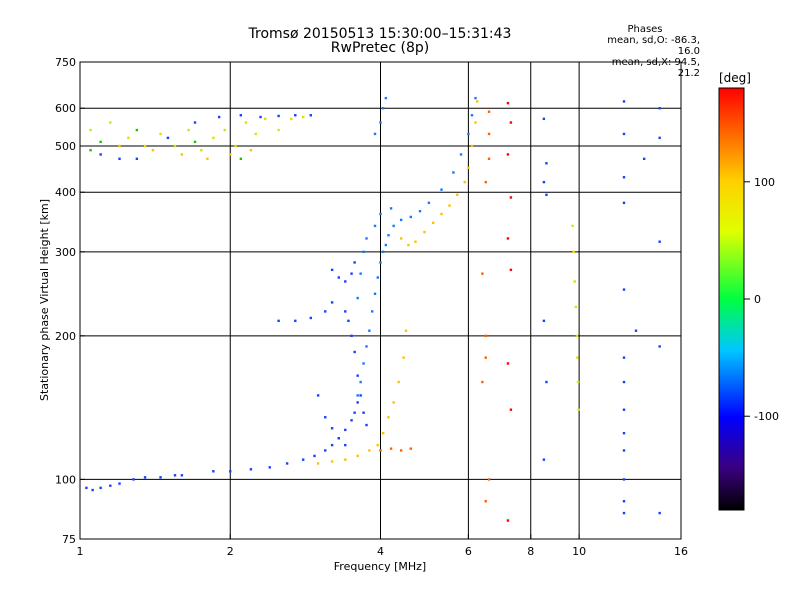 The height and width of the screenshot is (600, 800). What do you see at coordinates (380, 48) in the screenshot?
I see `chart-subtitle: RwPretec (8p)` at bounding box center [380, 48].